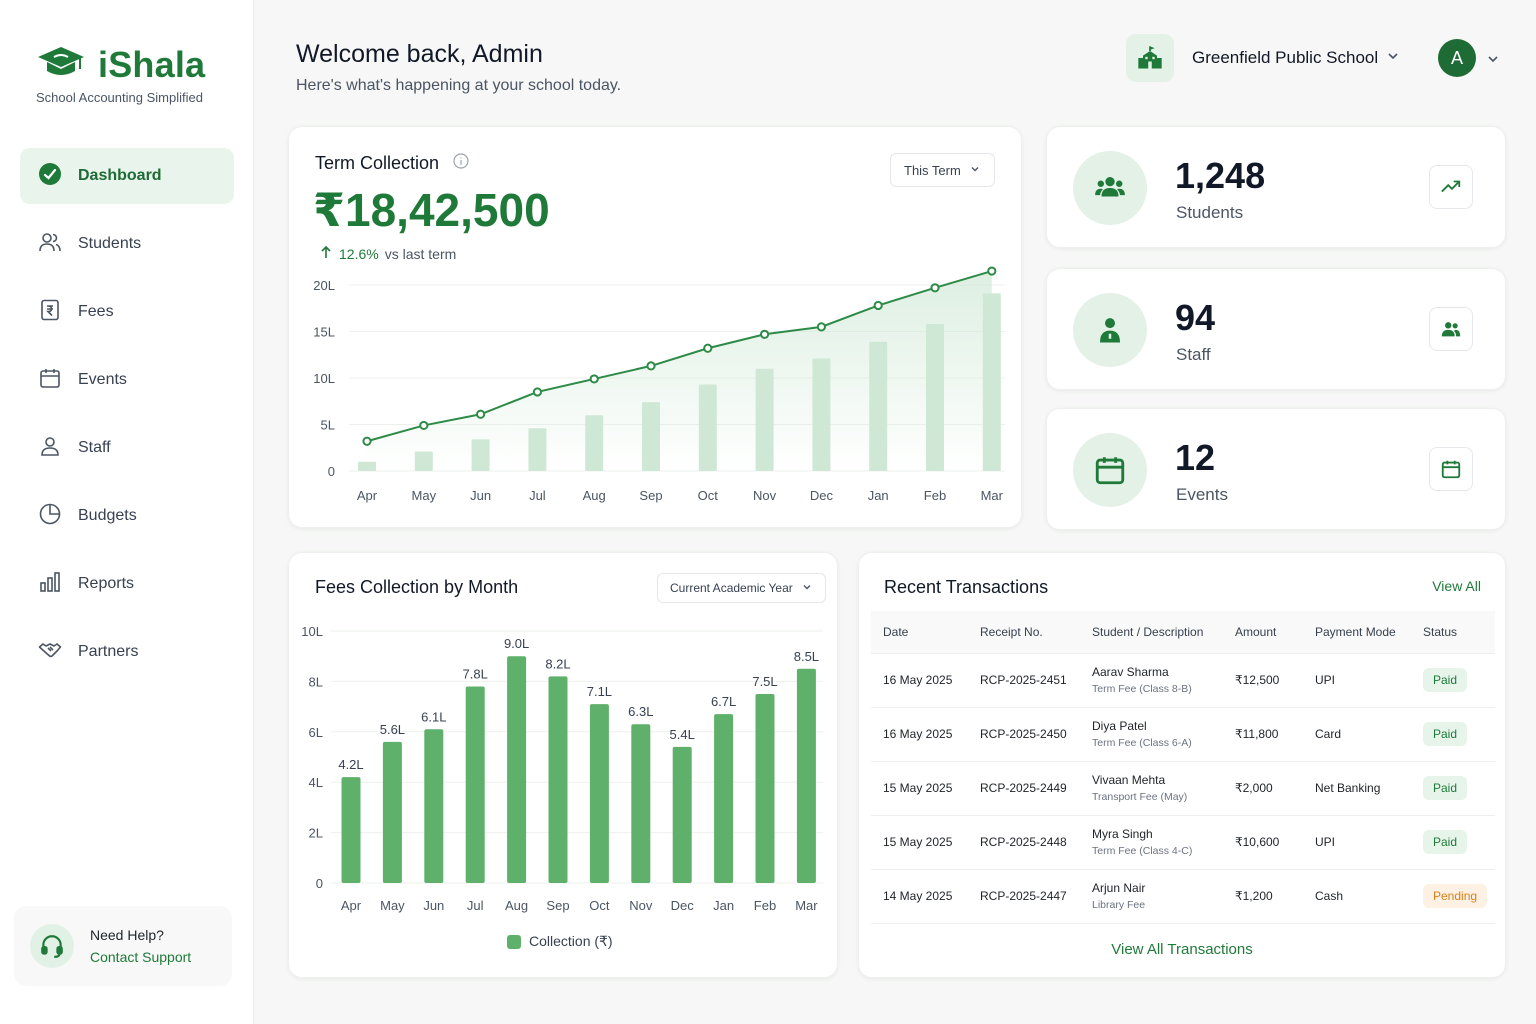 This screenshot has height=1024, width=1536. What do you see at coordinates (127, 380) in the screenshot?
I see `sidebar-item-events: Events` at bounding box center [127, 380].